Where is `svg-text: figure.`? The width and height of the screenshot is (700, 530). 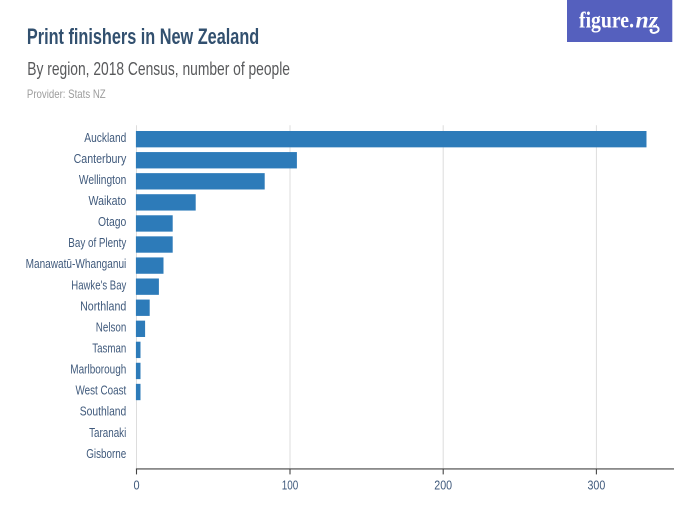 svg-text: figure. is located at coordinates (606, 19).